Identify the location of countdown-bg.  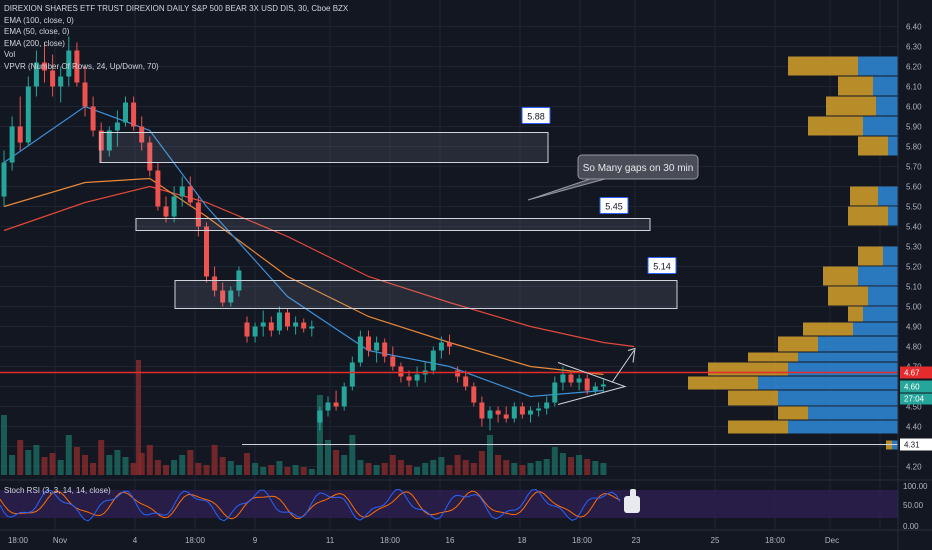
(916, 399).